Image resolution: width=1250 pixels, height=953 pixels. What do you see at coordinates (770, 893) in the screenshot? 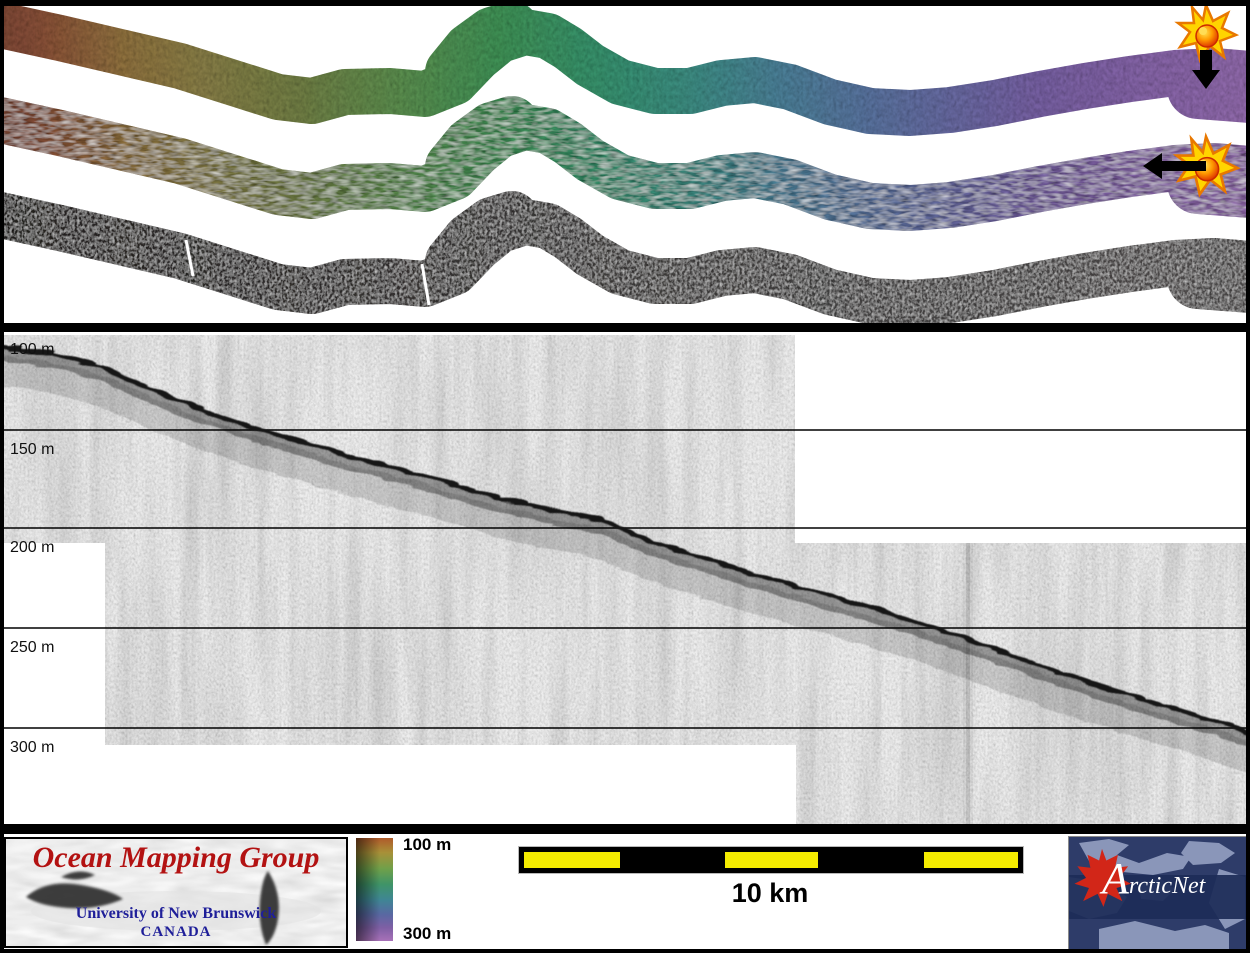
I see `scale-bar-label: 10 km` at bounding box center [770, 893].